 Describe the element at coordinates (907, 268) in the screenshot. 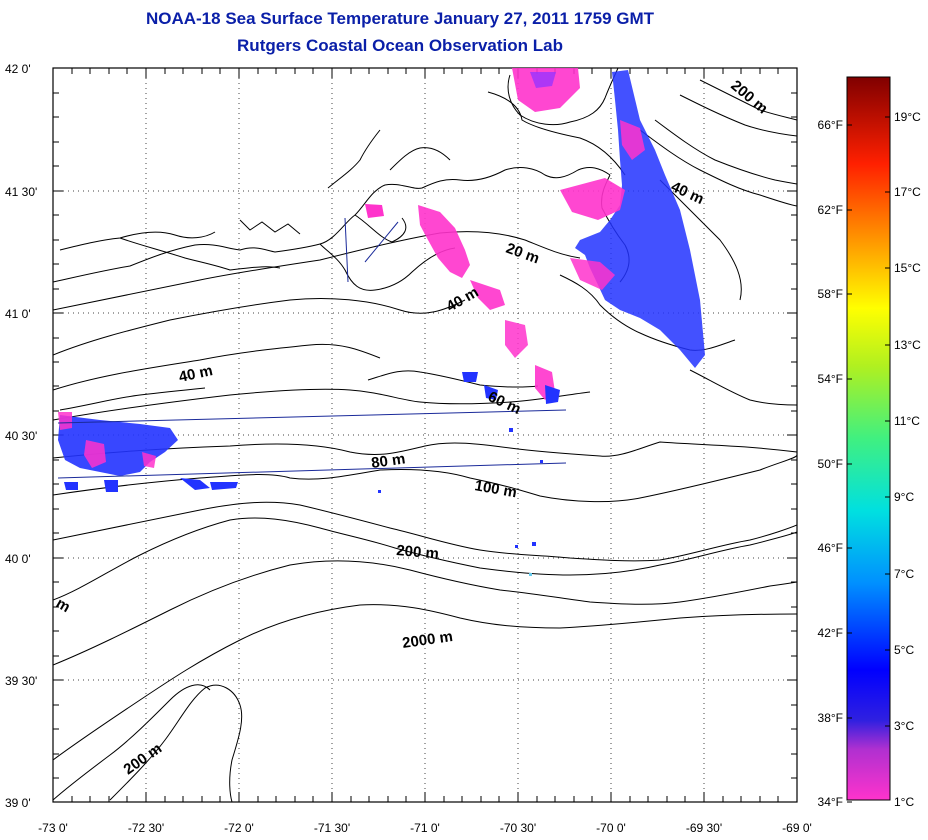

I see `colorbar-c-label: 15°C` at that location.